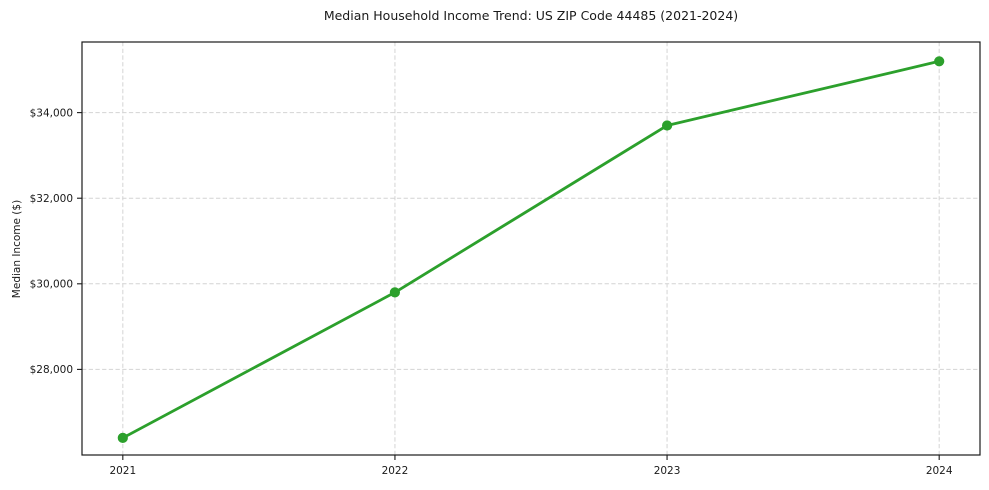 The width and height of the screenshot is (989, 490). What do you see at coordinates (667, 125) in the screenshot?
I see `data-point-marker-2023` at bounding box center [667, 125].